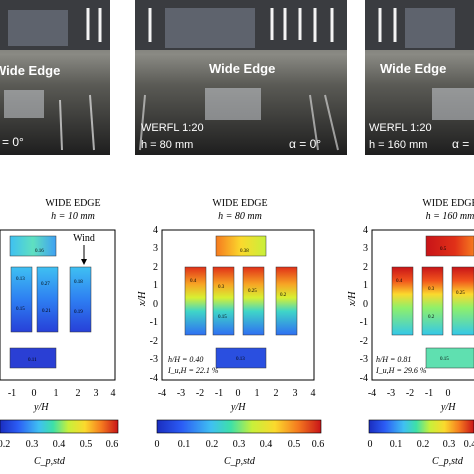 The height and width of the screenshot is (474, 474). Describe the element at coordinates (59, 443) in the screenshot. I see `colorbar-1: 0.2 0.3 0.4 0.5 0.6 C_p,std` at that location.